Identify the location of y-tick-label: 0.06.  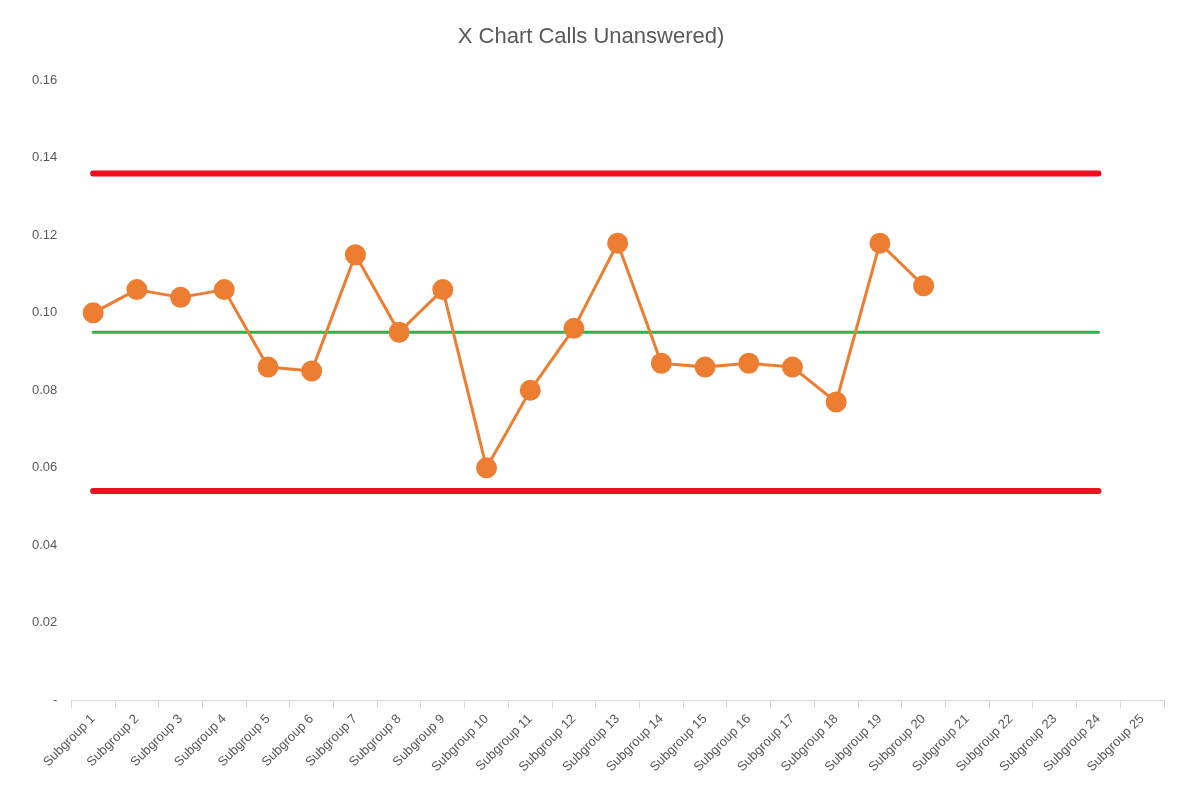
(44, 467).